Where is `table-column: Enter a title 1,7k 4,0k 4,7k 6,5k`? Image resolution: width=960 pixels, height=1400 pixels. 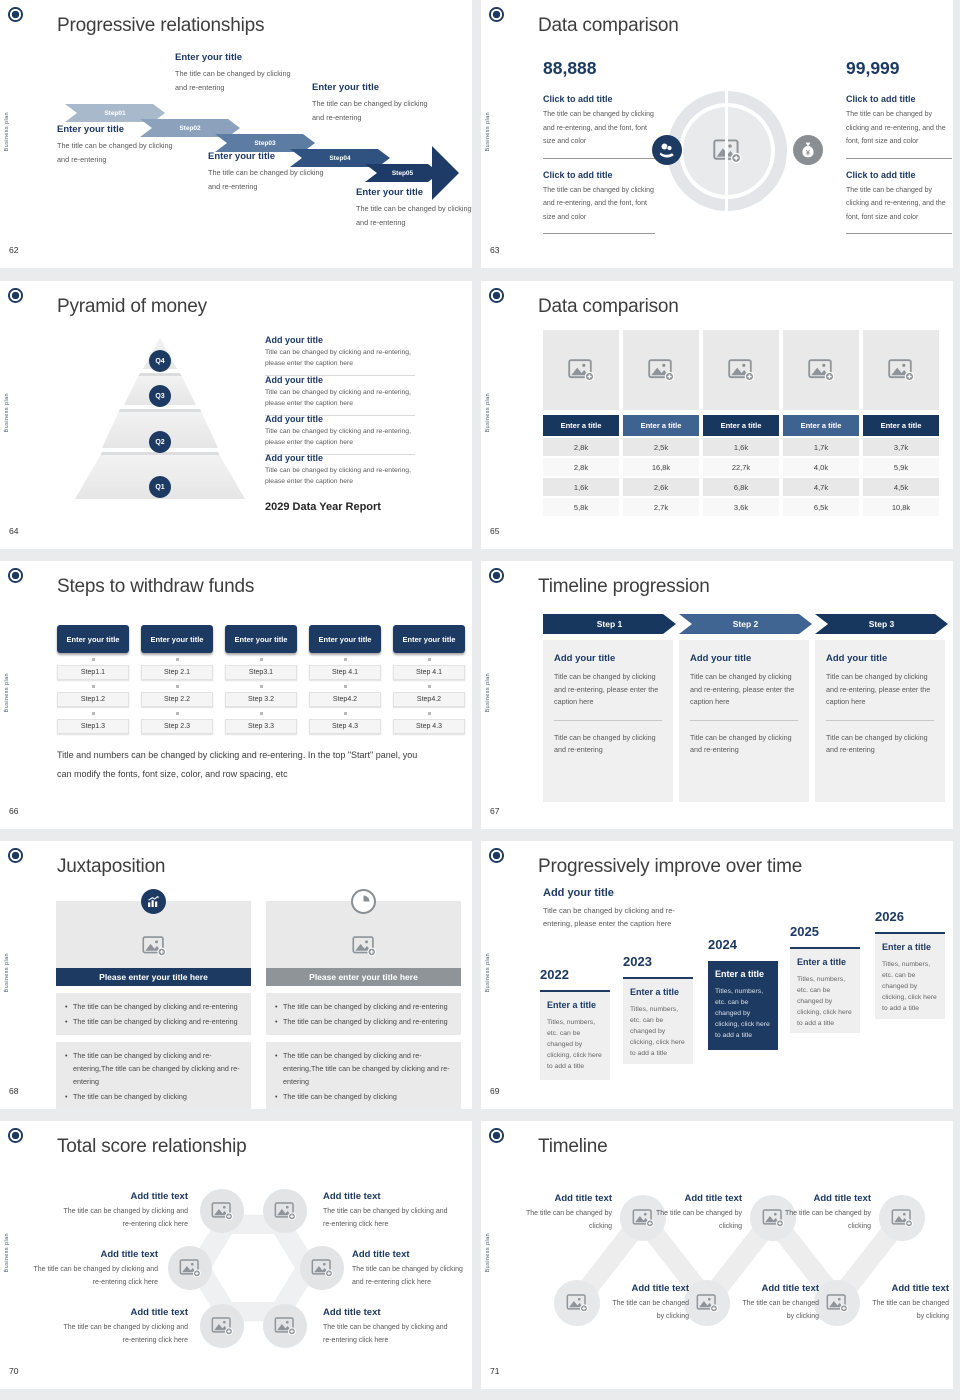
table-column: Enter a title 1,7k 4,0k 4,7k 6,5k is located at coordinates (821, 423).